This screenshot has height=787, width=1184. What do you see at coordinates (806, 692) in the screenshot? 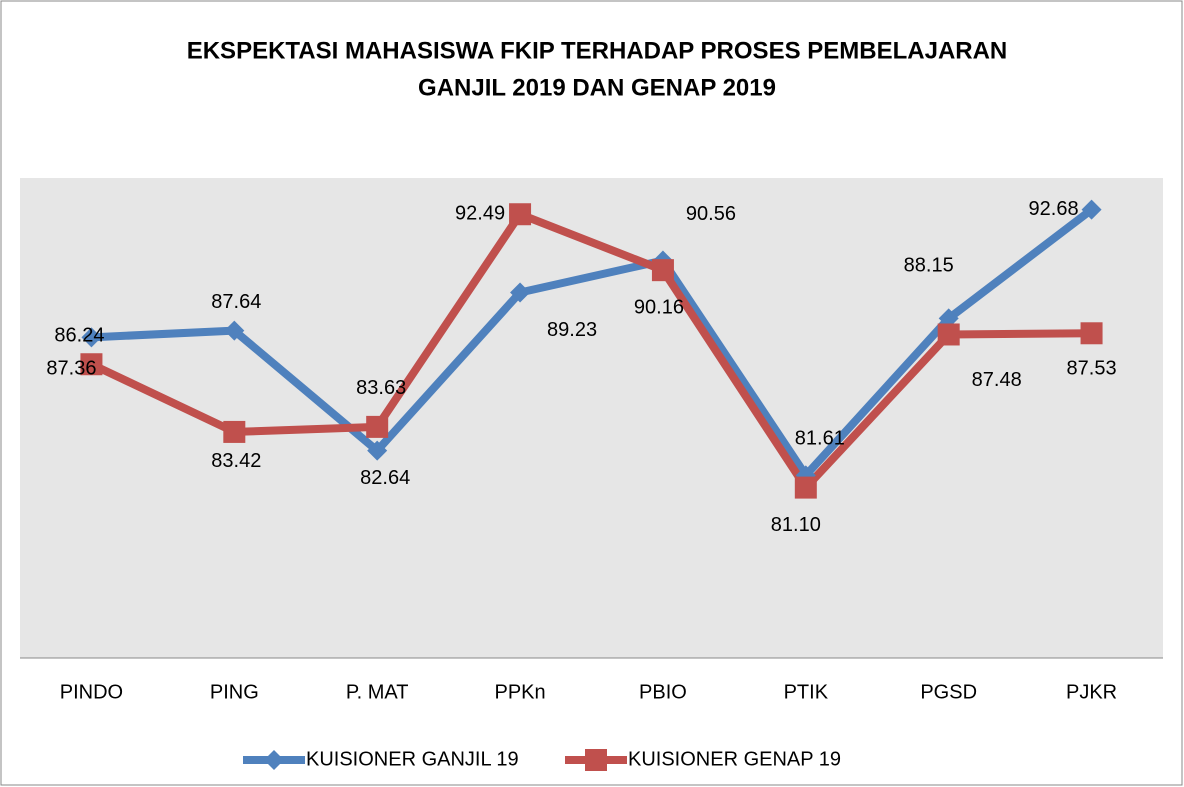
I see `x-tick-label: PTIK` at bounding box center [806, 692].